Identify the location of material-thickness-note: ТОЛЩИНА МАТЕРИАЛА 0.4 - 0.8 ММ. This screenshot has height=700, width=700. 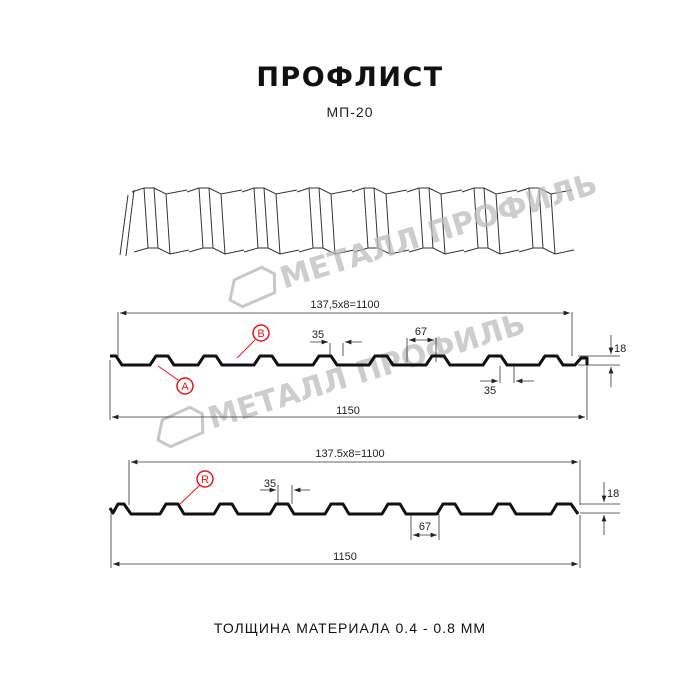
(350, 628).